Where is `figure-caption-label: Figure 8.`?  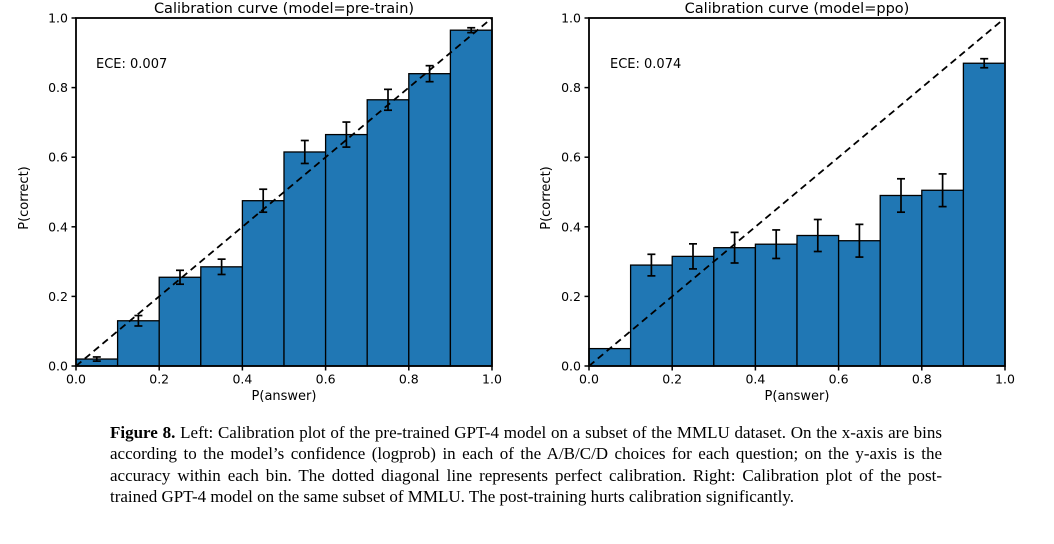
figure-caption-label: Figure 8. is located at coordinates (143, 432).